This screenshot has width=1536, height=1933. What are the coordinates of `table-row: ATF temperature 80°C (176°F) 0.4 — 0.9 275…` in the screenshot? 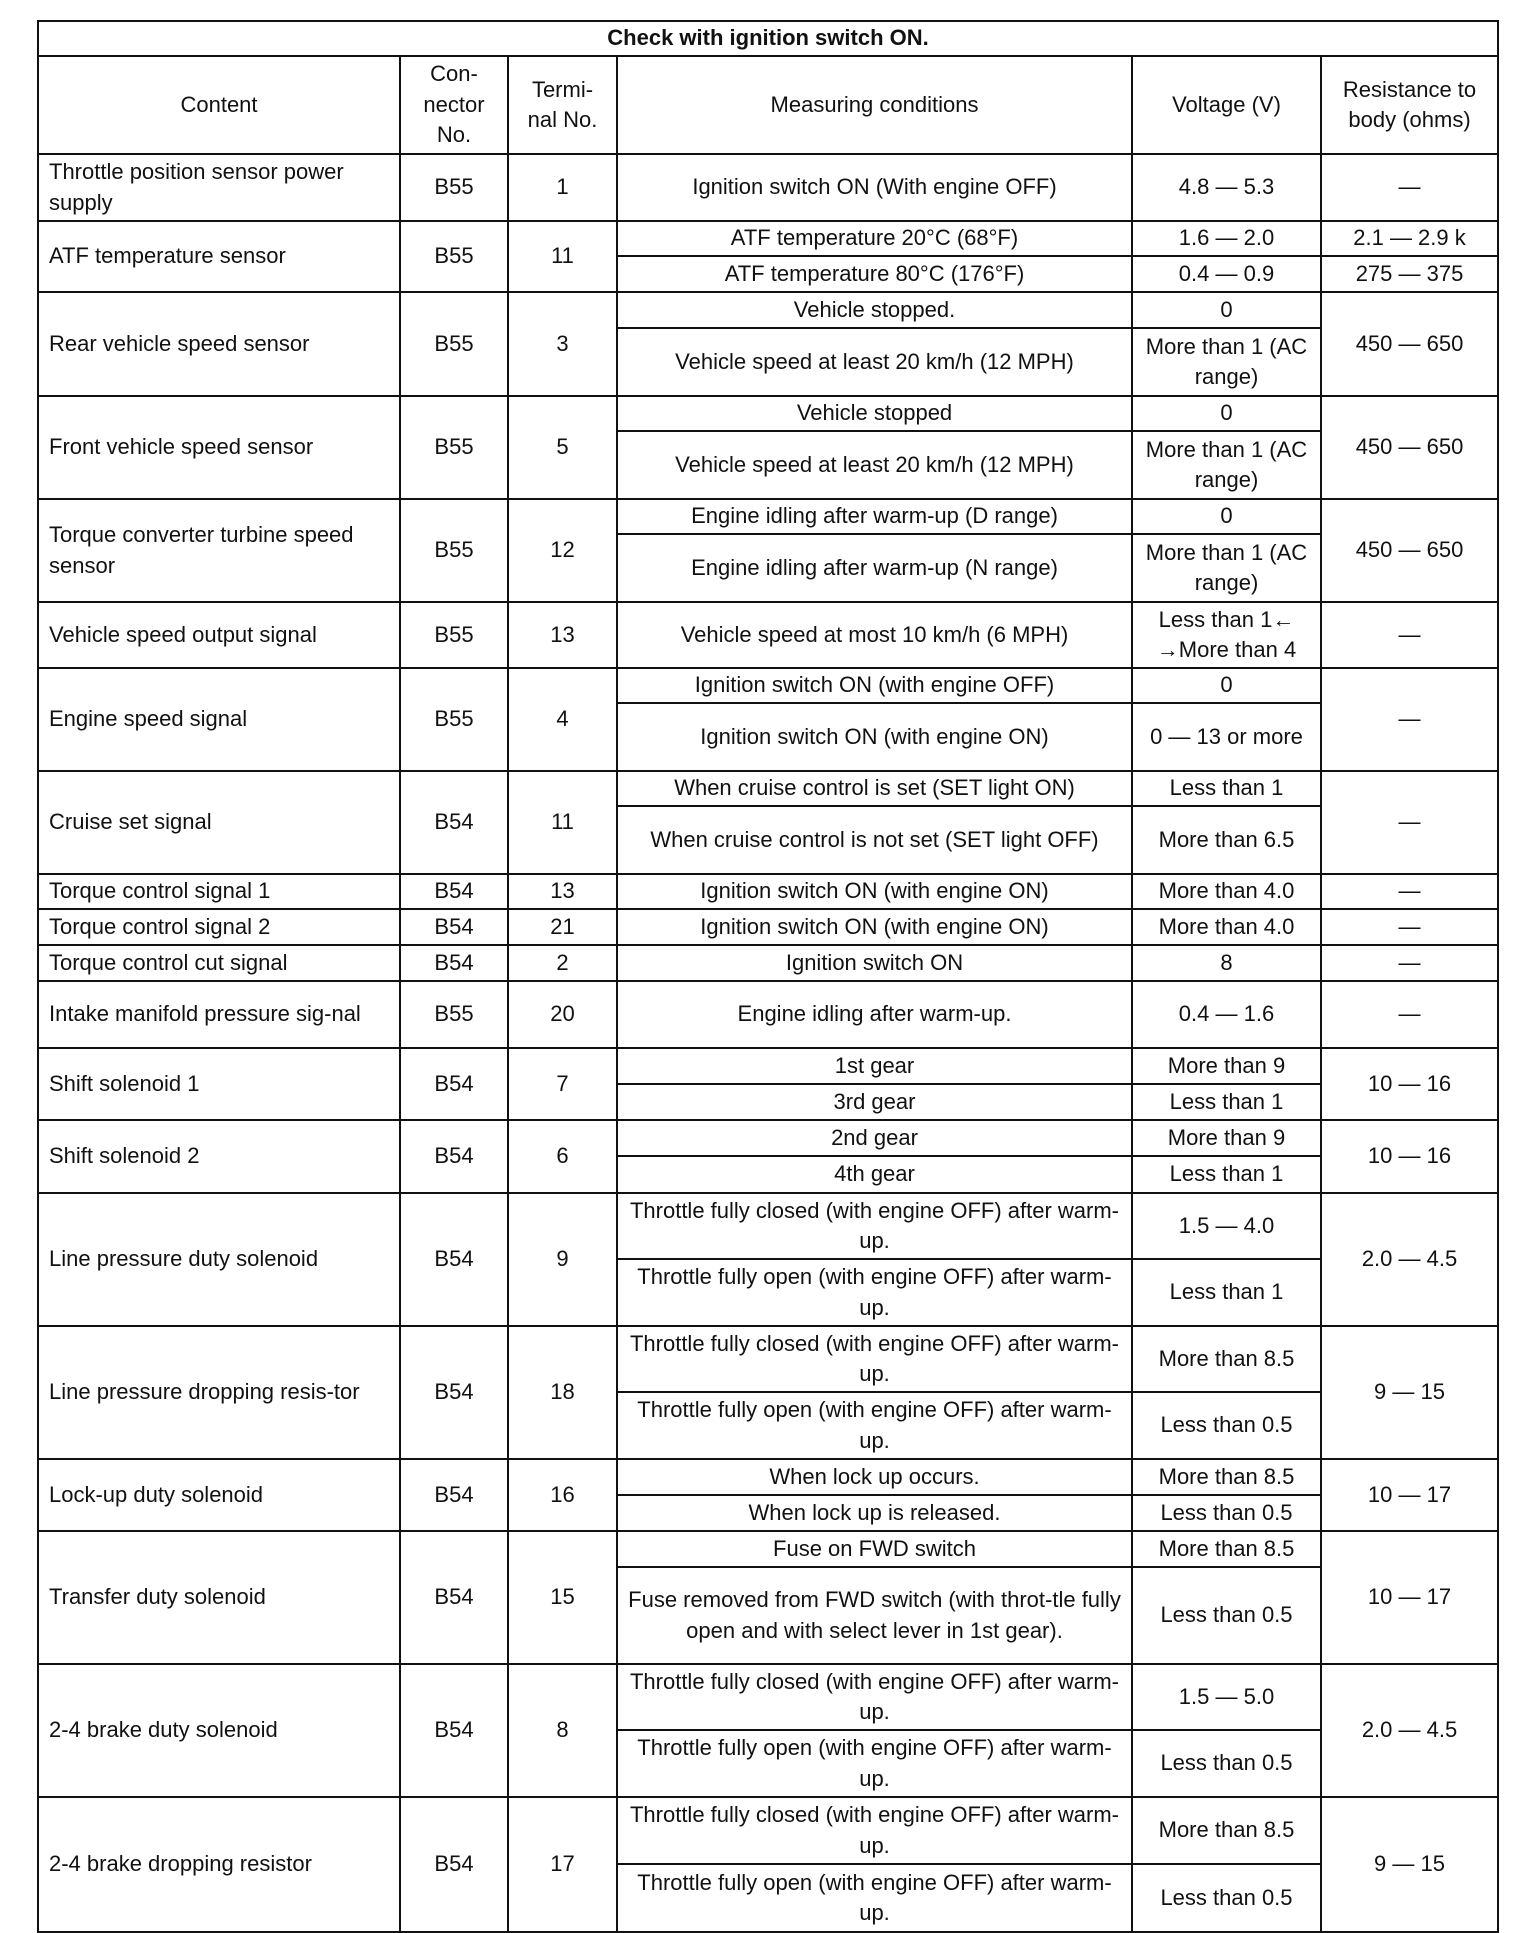 It's located at (769, 274).